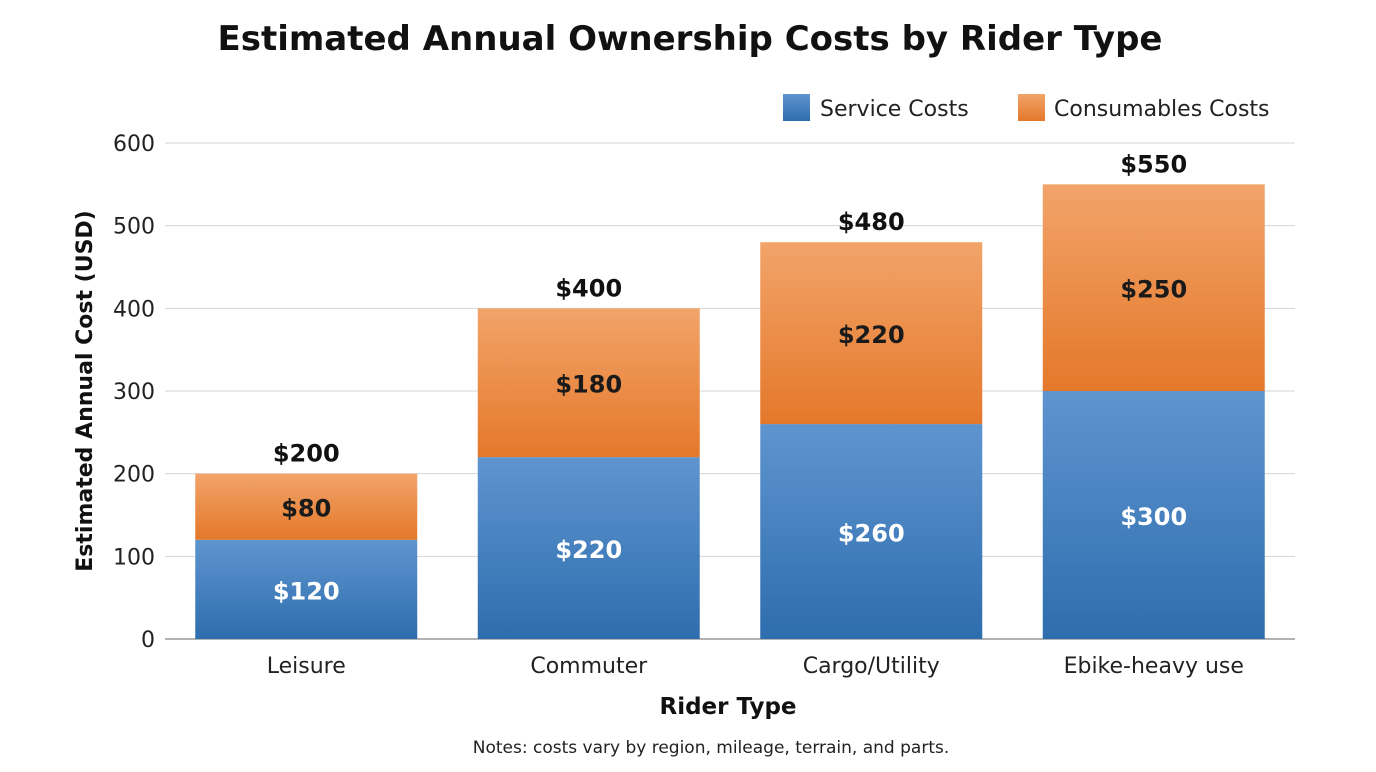 The image size is (1376, 772). Describe the element at coordinates (871, 666) in the screenshot. I see `x-tick-label: Cargo/Utility` at that location.